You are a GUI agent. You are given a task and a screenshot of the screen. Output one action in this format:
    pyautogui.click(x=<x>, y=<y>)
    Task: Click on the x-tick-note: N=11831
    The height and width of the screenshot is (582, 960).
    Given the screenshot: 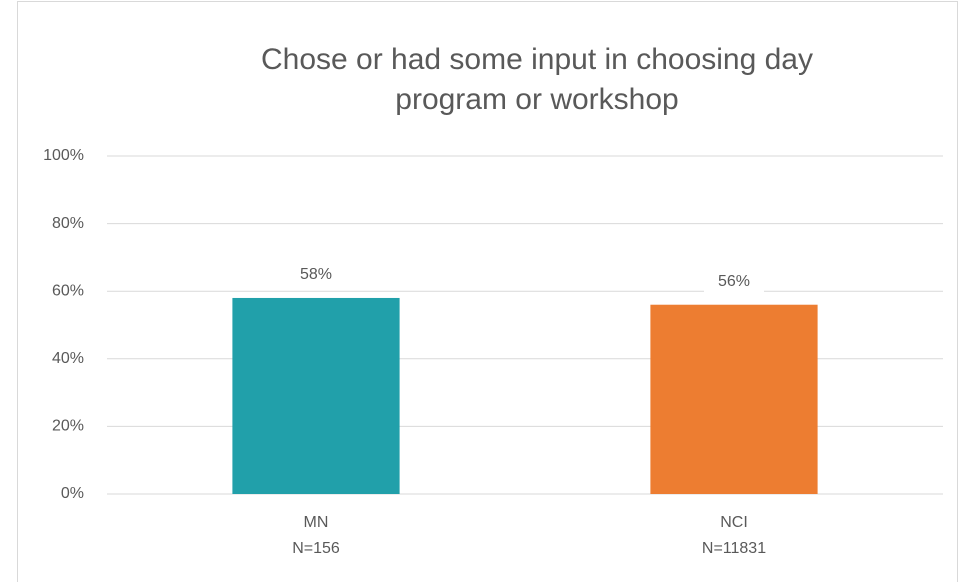 What is the action you would take?
    pyautogui.click(x=734, y=548)
    